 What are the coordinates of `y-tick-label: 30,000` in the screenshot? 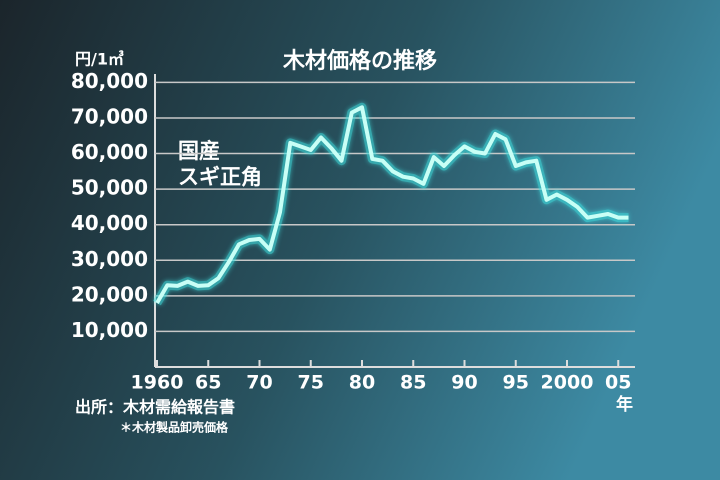 It's located at (109, 259).